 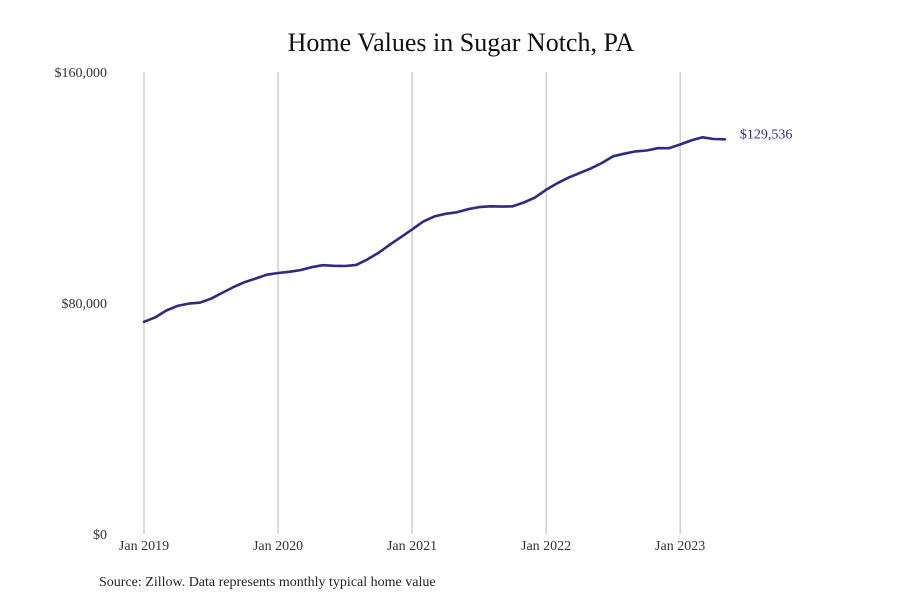 I want to click on x-tick-label: Jan 2023, so click(x=680, y=546).